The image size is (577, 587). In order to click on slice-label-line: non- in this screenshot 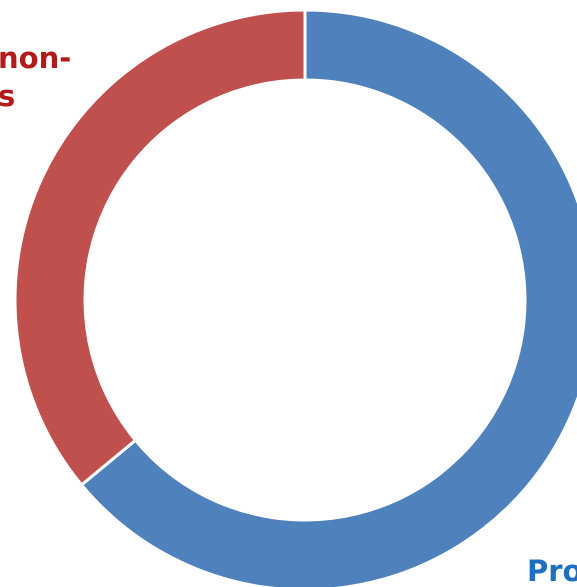, I will do `click(35, 58)`.